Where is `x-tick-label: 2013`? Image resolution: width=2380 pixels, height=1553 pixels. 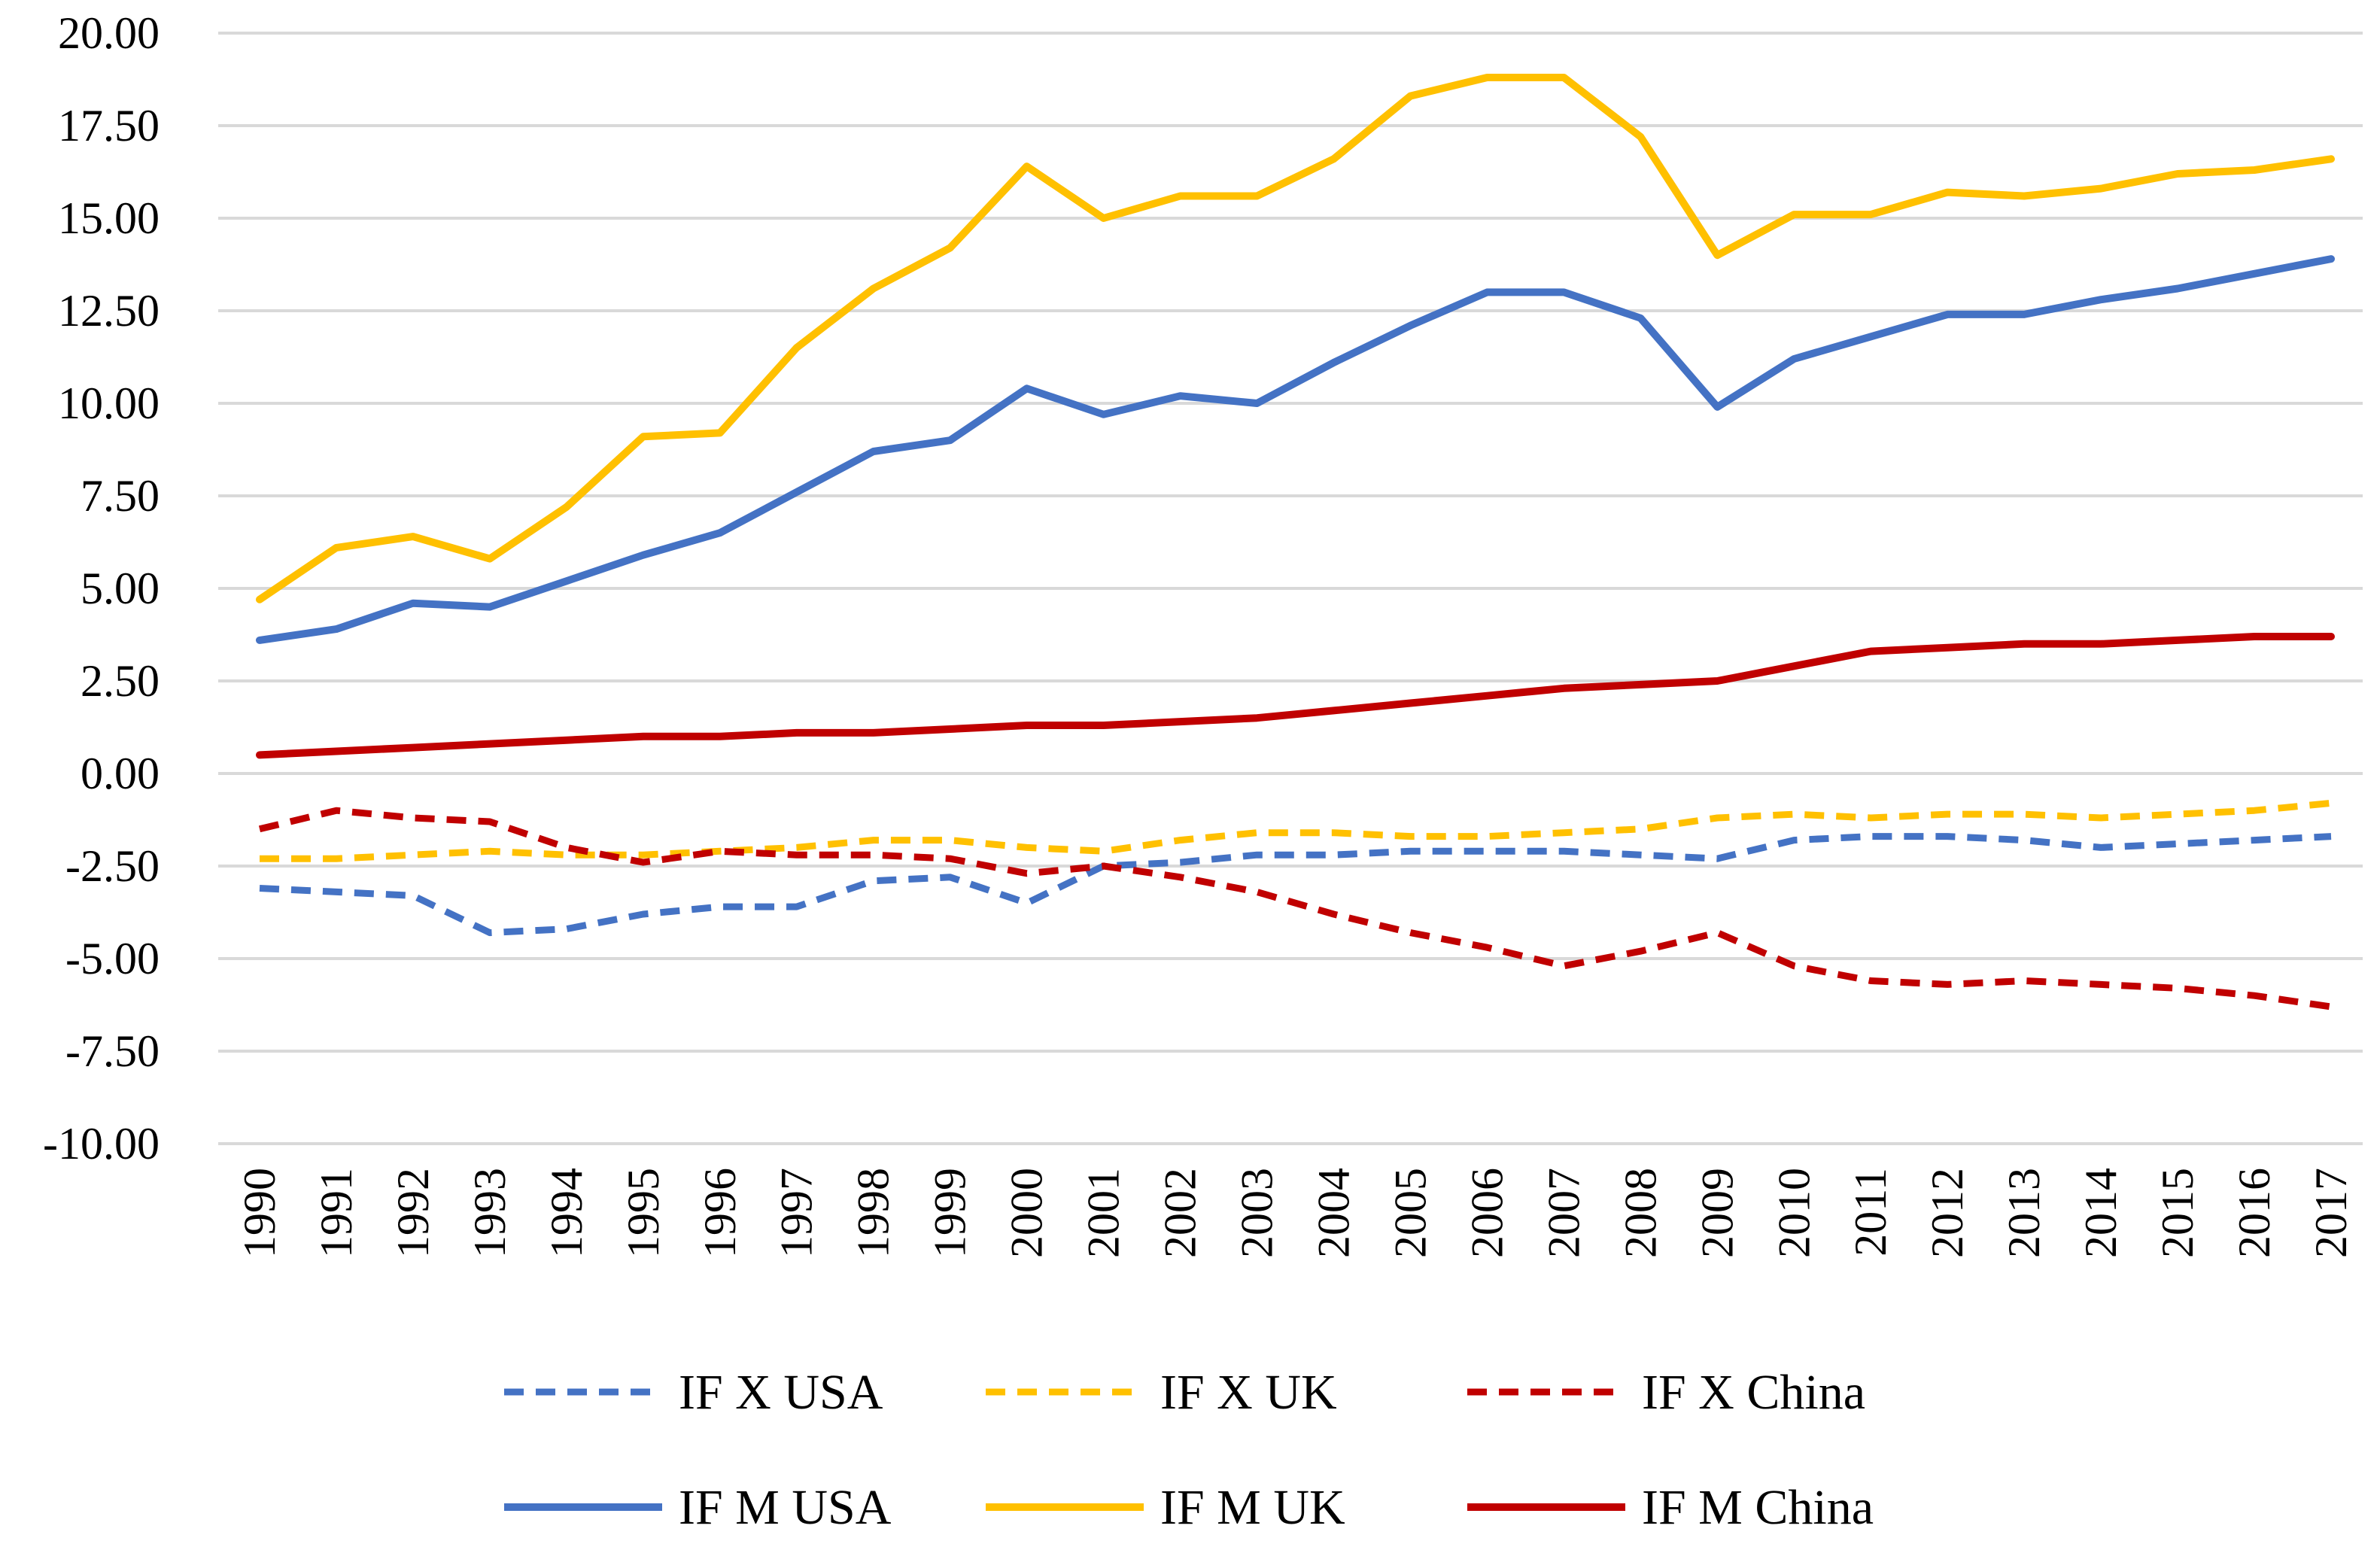
x-tick-label: 2013 is located at coordinates (2024, 1213).